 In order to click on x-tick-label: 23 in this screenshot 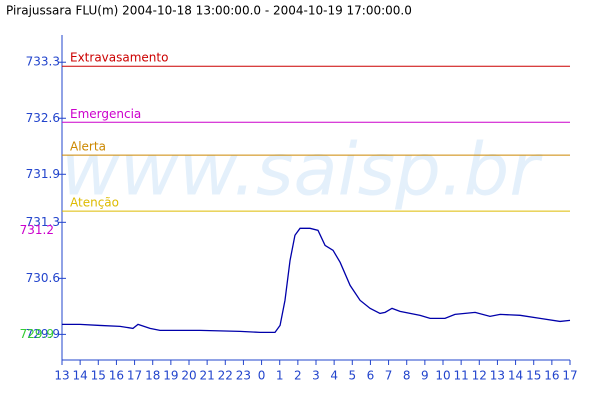, I will do `click(243, 376)`.